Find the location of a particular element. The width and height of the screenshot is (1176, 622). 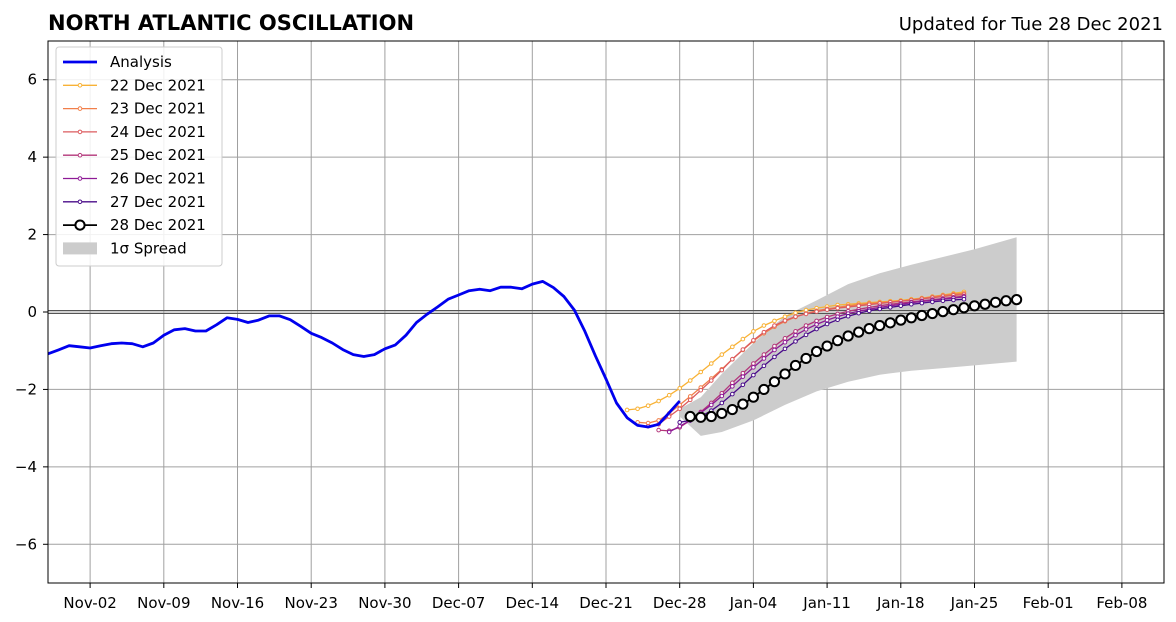

legend-item: 25 Dec 2021 is located at coordinates (134, 155).